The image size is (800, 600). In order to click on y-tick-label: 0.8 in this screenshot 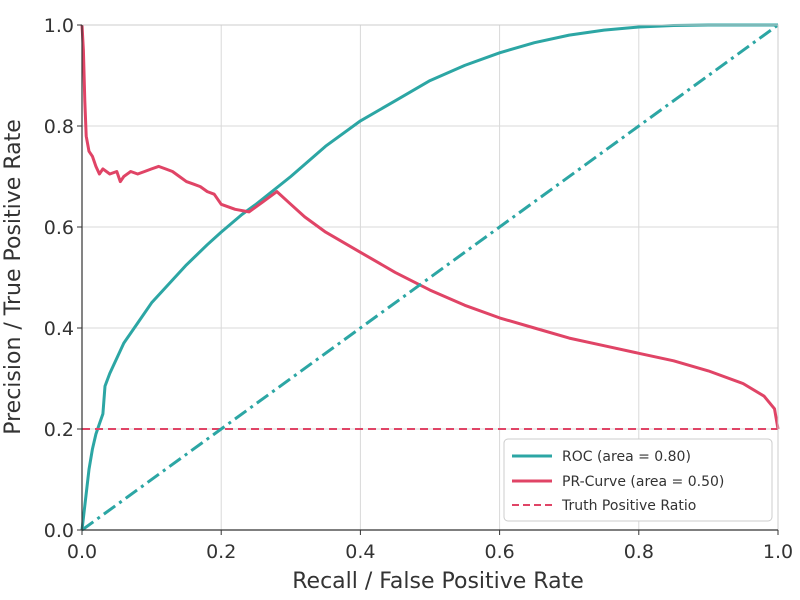, I will do `click(59, 127)`.